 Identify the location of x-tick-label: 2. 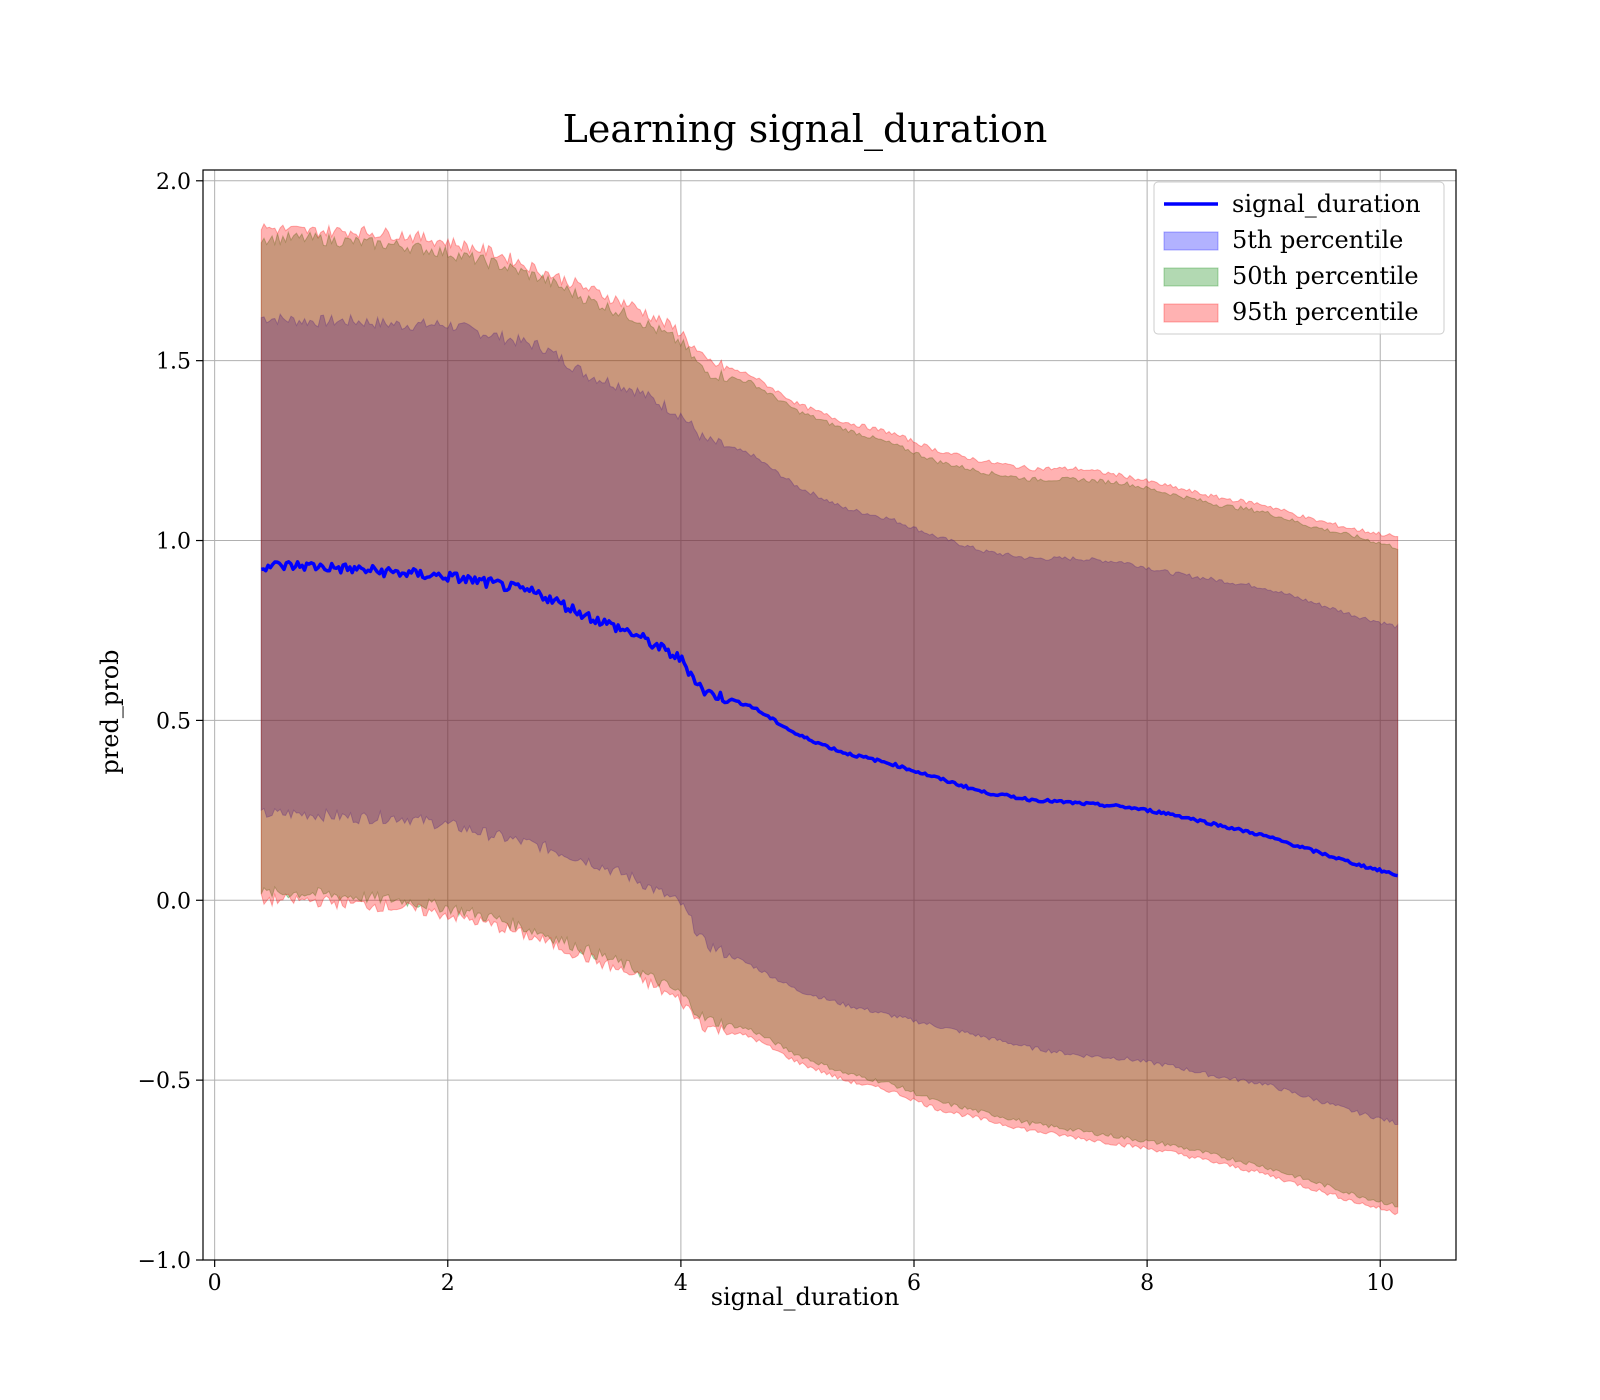
(448, 1283).